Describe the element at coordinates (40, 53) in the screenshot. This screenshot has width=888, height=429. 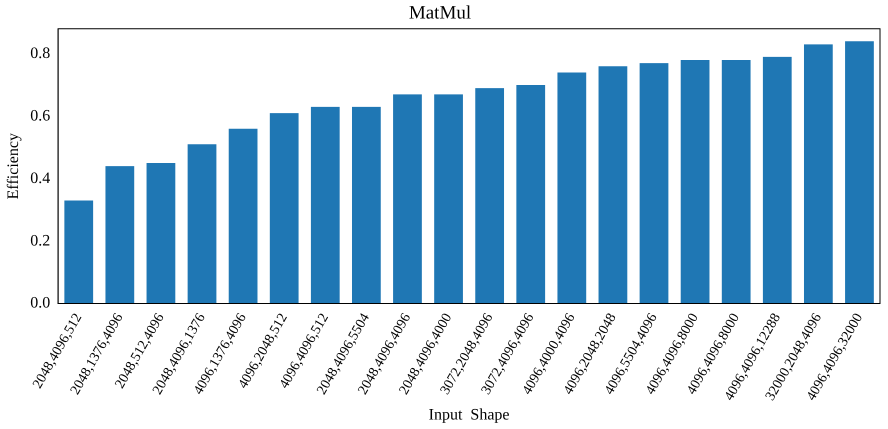
I see `y-tick-label: 0.8` at that location.